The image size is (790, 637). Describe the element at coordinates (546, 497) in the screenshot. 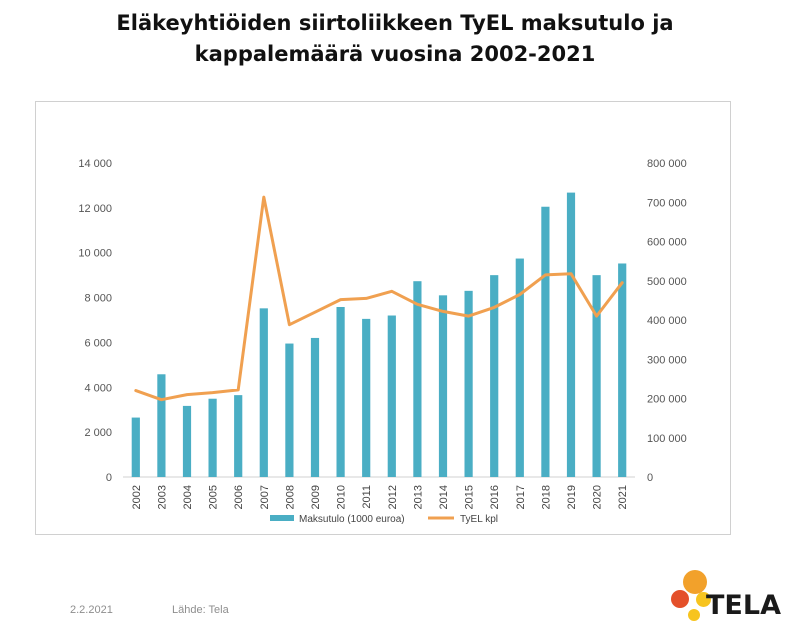

I see `x-tick-label: 2018` at that location.